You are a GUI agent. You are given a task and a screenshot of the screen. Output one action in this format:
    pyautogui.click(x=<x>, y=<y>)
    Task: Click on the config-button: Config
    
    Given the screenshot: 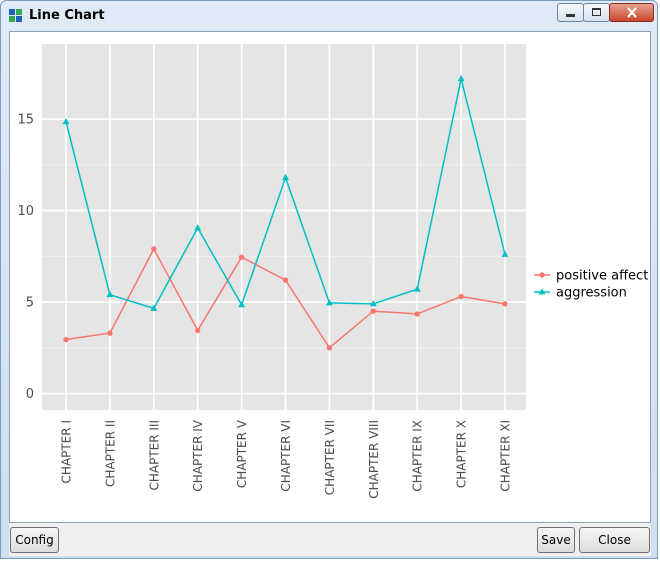 What is the action you would take?
    pyautogui.click(x=34, y=540)
    